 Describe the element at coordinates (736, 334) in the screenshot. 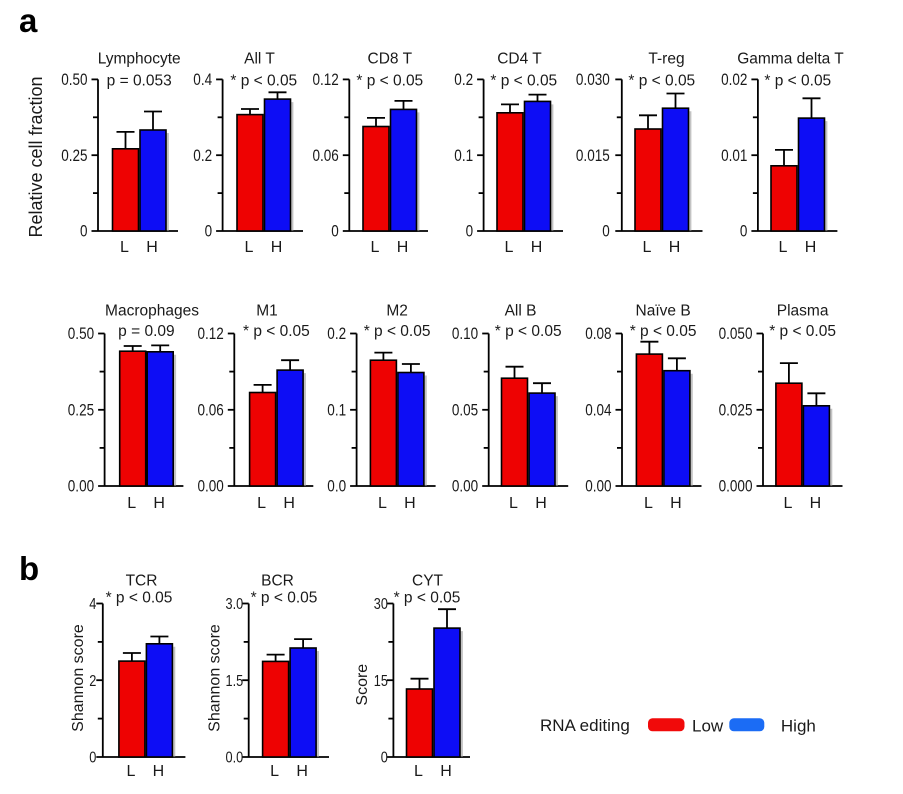

I see `svg-text: 0.050` at that location.